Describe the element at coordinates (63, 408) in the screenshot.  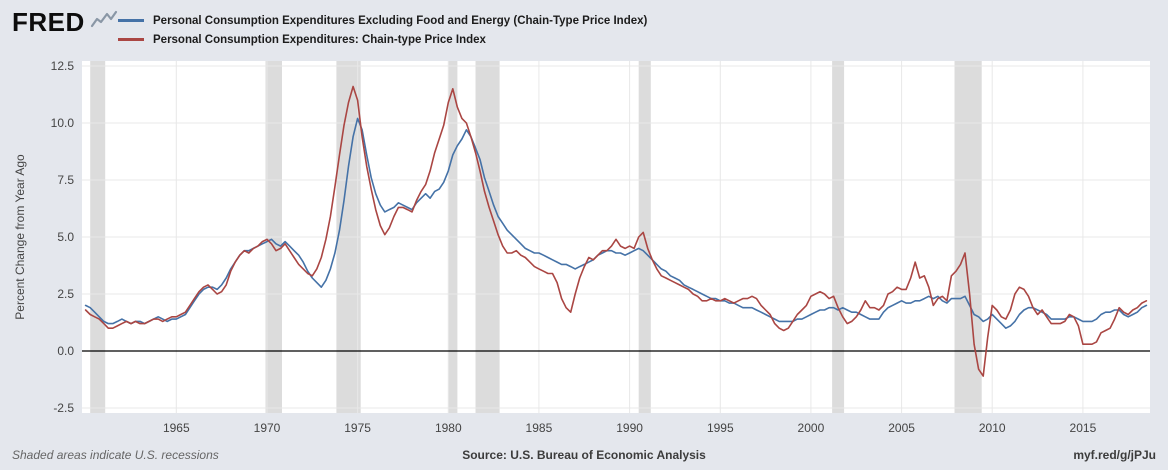
I see `y-tick-label: -2.5` at that location.